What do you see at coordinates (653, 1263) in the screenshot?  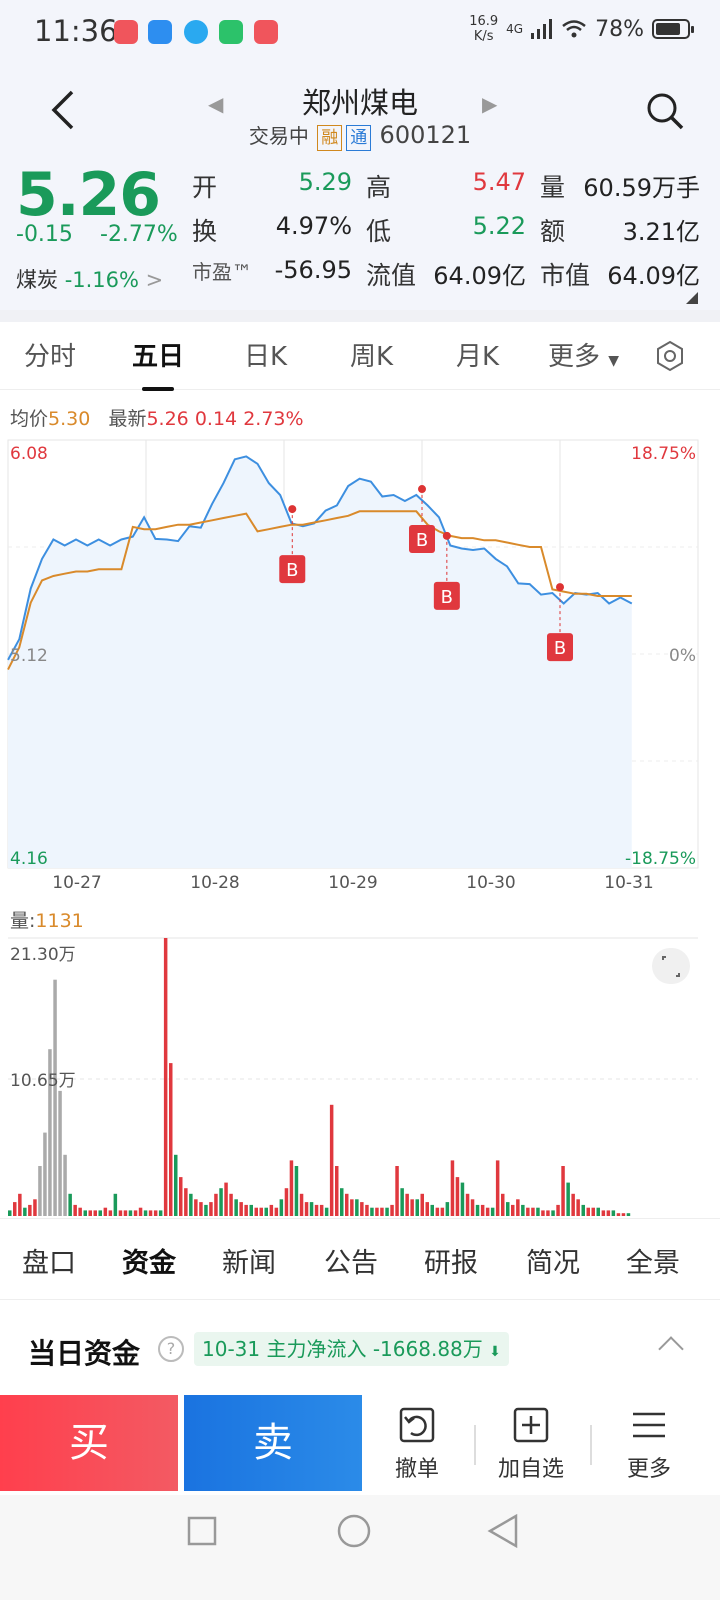 I see `tab-overview: 全景` at bounding box center [653, 1263].